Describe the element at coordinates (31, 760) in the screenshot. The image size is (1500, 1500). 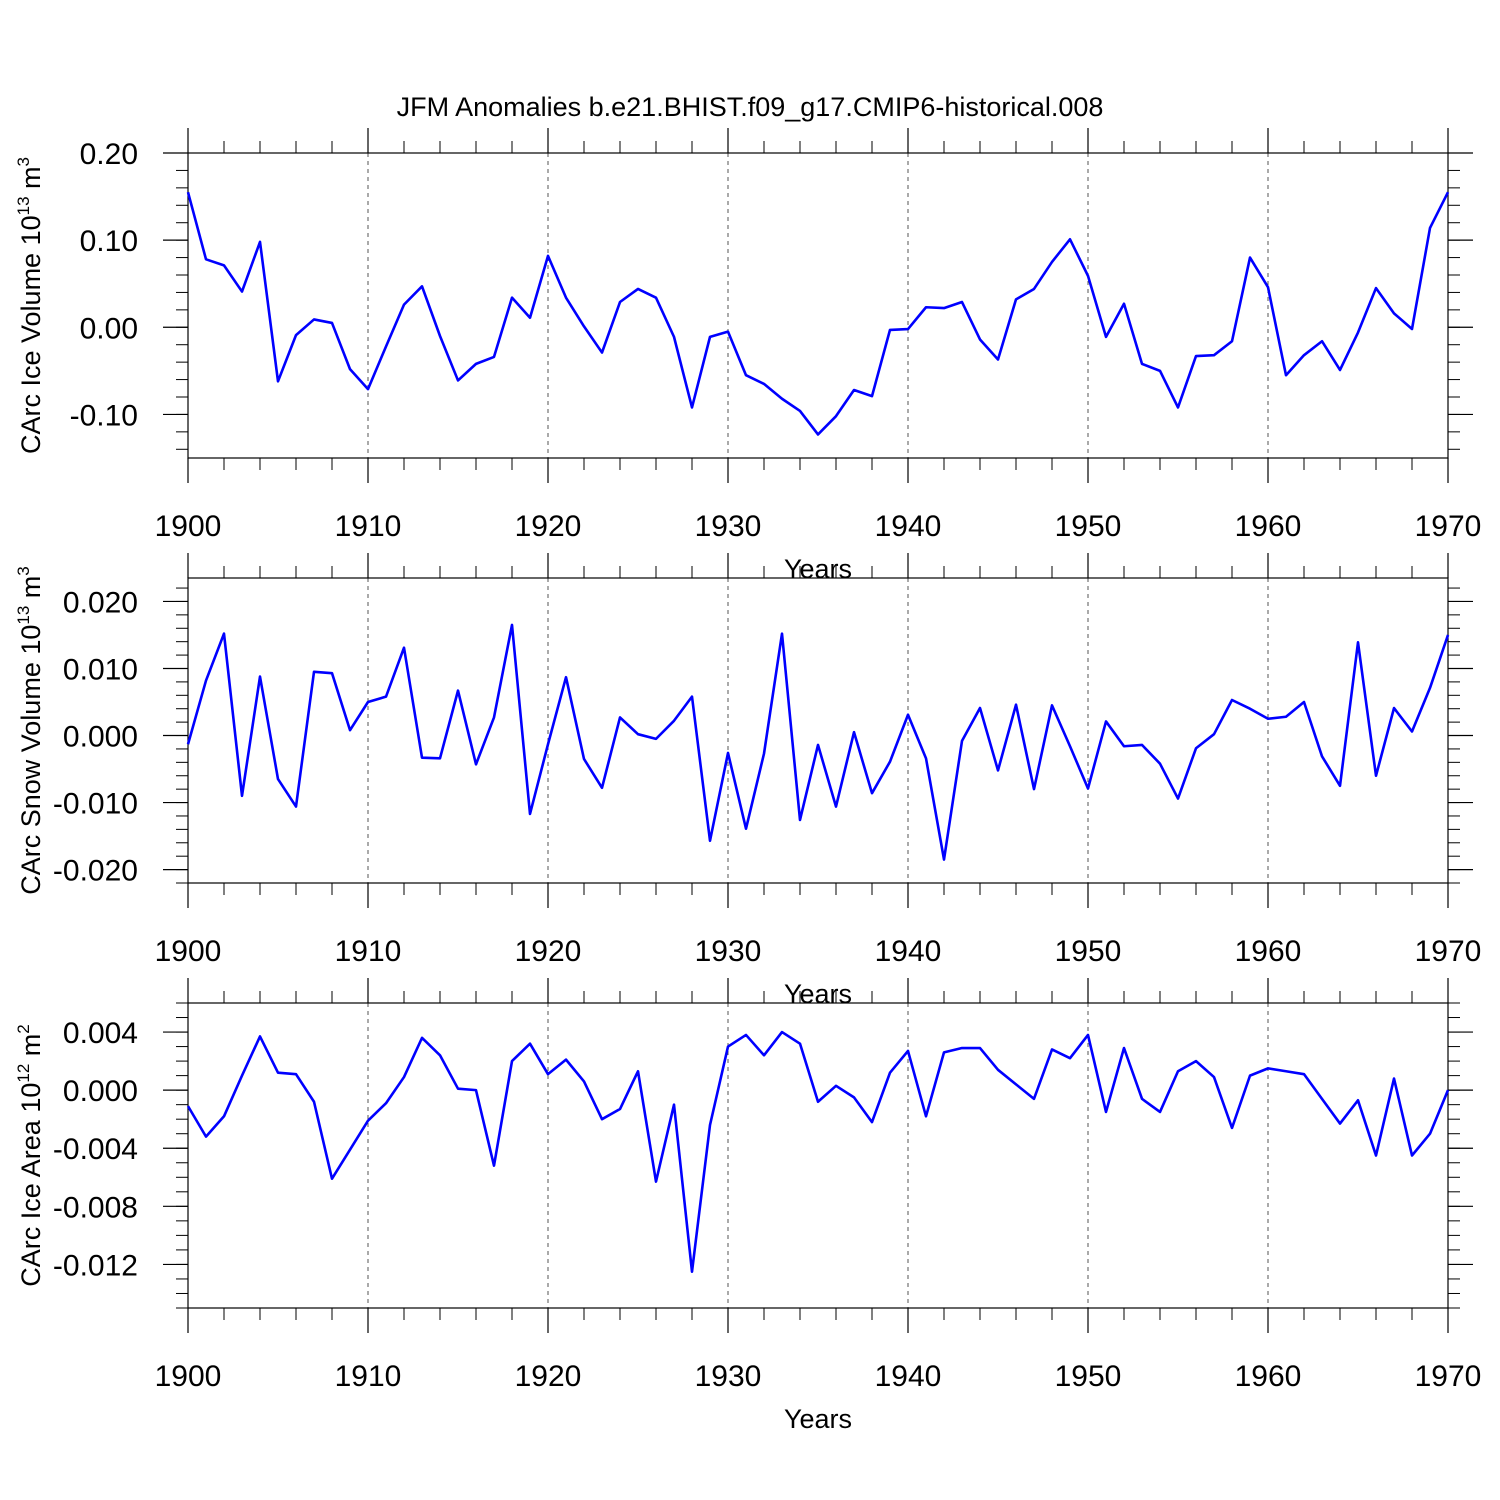
I see `y-axis-label-text: CArc Snow Volume 10` at that location.